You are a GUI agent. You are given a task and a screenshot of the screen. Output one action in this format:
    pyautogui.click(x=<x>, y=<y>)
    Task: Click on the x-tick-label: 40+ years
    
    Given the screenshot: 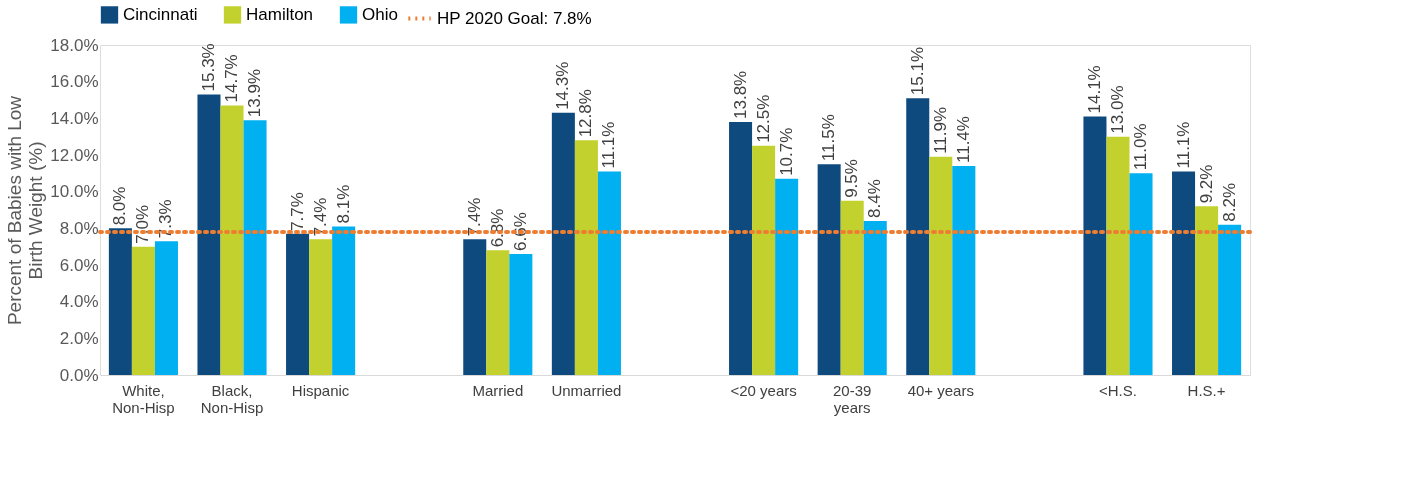 What is the action you would take?
    pyautogui.click(x=940, y=390)
    